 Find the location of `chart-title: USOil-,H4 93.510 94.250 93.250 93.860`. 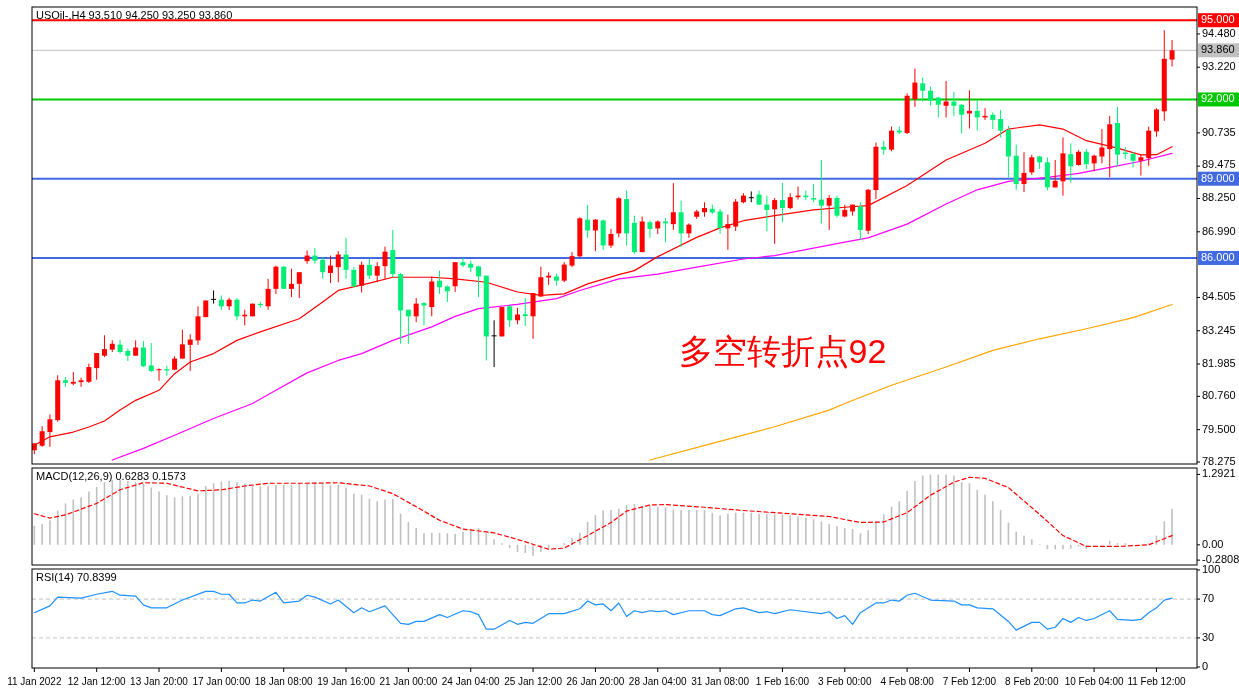

chart-title: USOil-,H4 93.510 94.250 93.250 93.860 is located at coordinates (134, 15).